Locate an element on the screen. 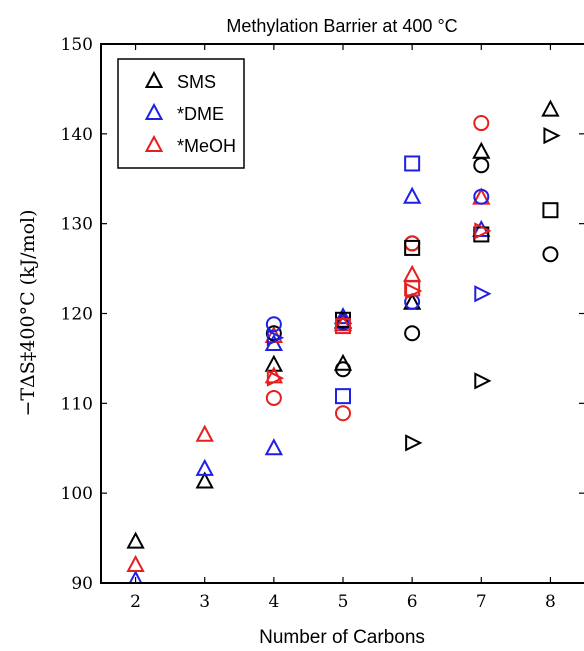 The height and width of the screenshot is (651, 584). x-tick-label: 3 is located at coordinates (204, 602).